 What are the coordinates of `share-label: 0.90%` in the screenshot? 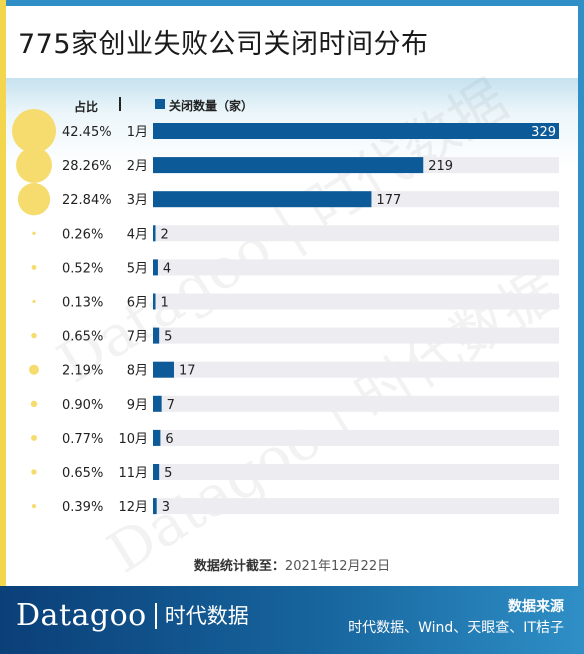 It's located at (82, 405).